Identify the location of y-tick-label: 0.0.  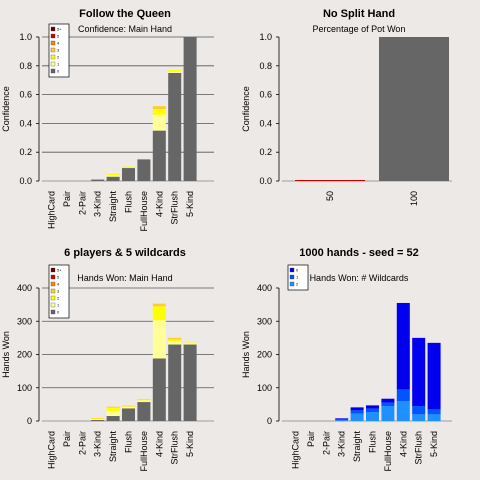
(265, 181).